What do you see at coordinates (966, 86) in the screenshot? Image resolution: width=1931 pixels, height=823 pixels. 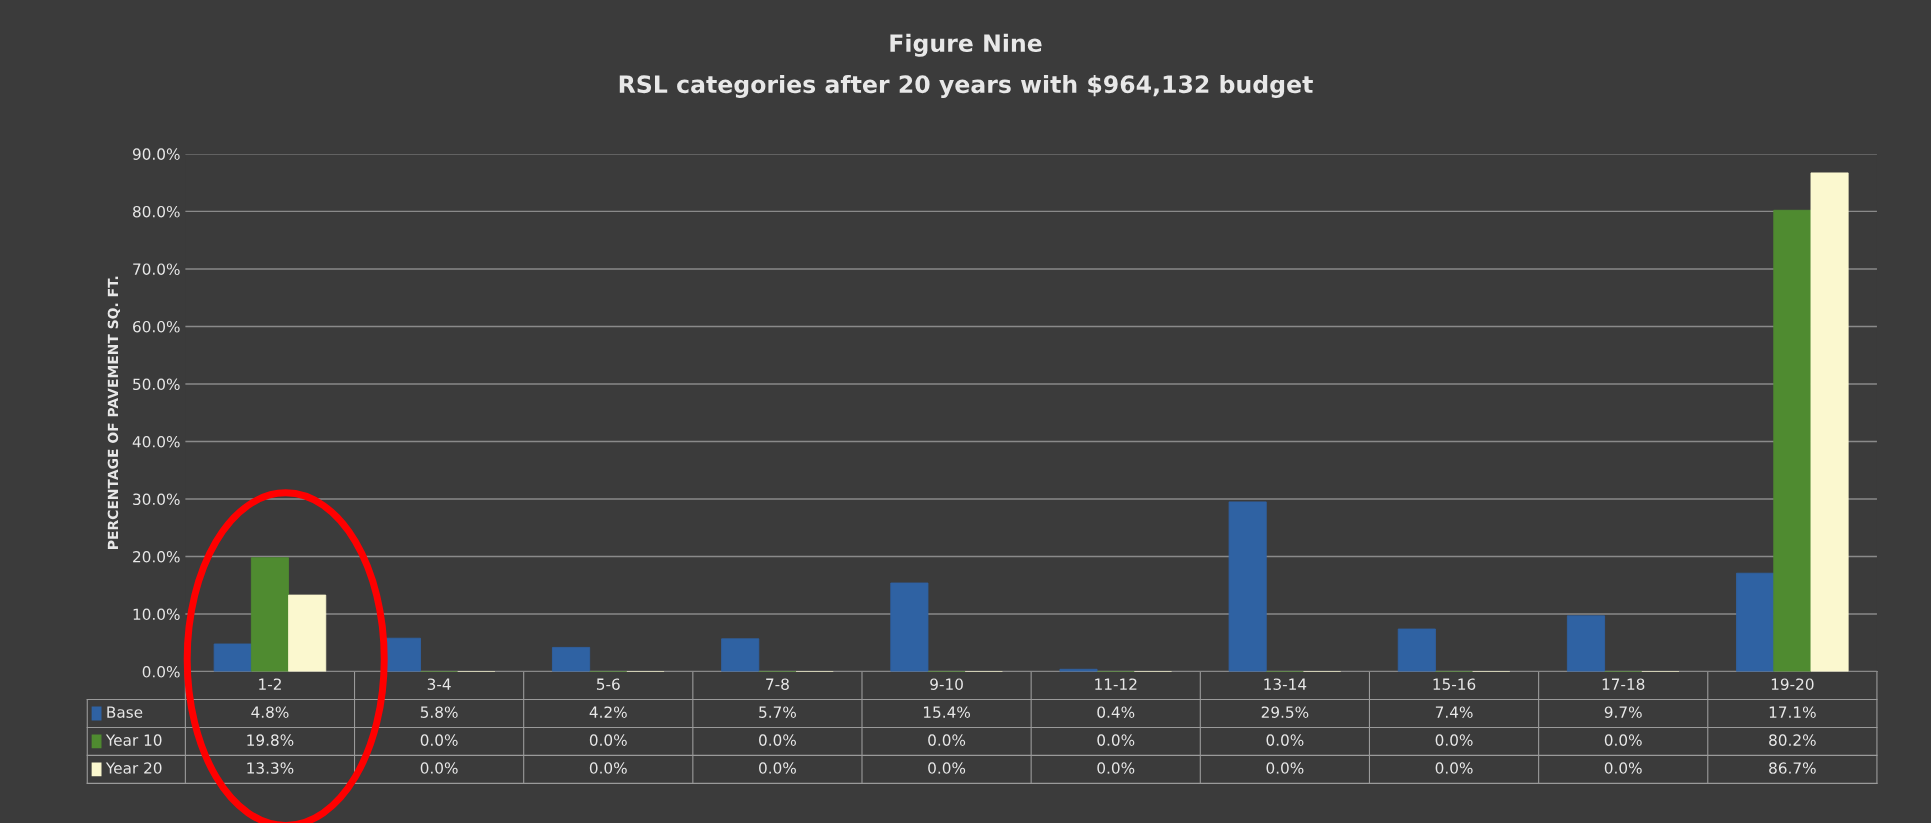 I see `chart-subtitle: RSL categories after 20 years with $964,132 budget` at bounding box center [966, 86].